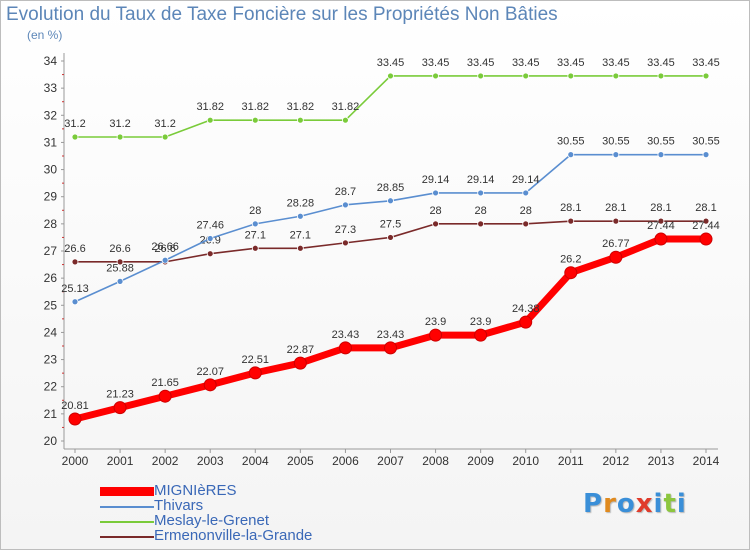 This screenshot has width=750, height=550. Describe the element at coordinates (210, 461) in the screenshot. I see `x-tick-label: 2003` at that location.